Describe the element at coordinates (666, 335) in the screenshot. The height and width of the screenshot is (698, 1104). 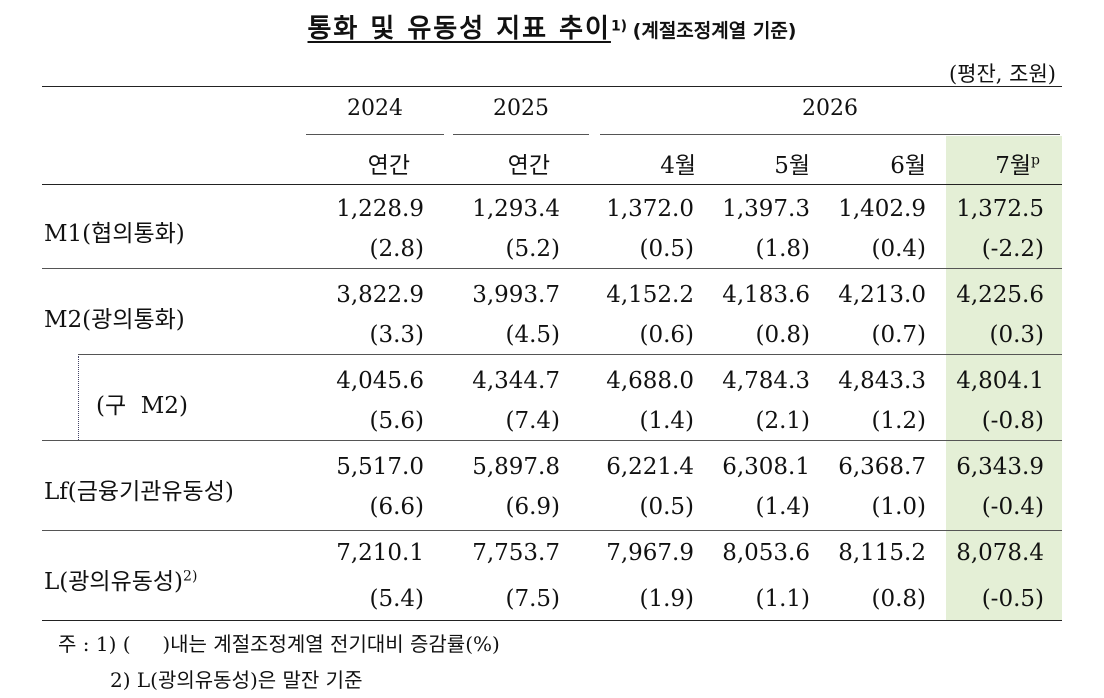
I see `table-cell-growth: (0.6)` at that location.